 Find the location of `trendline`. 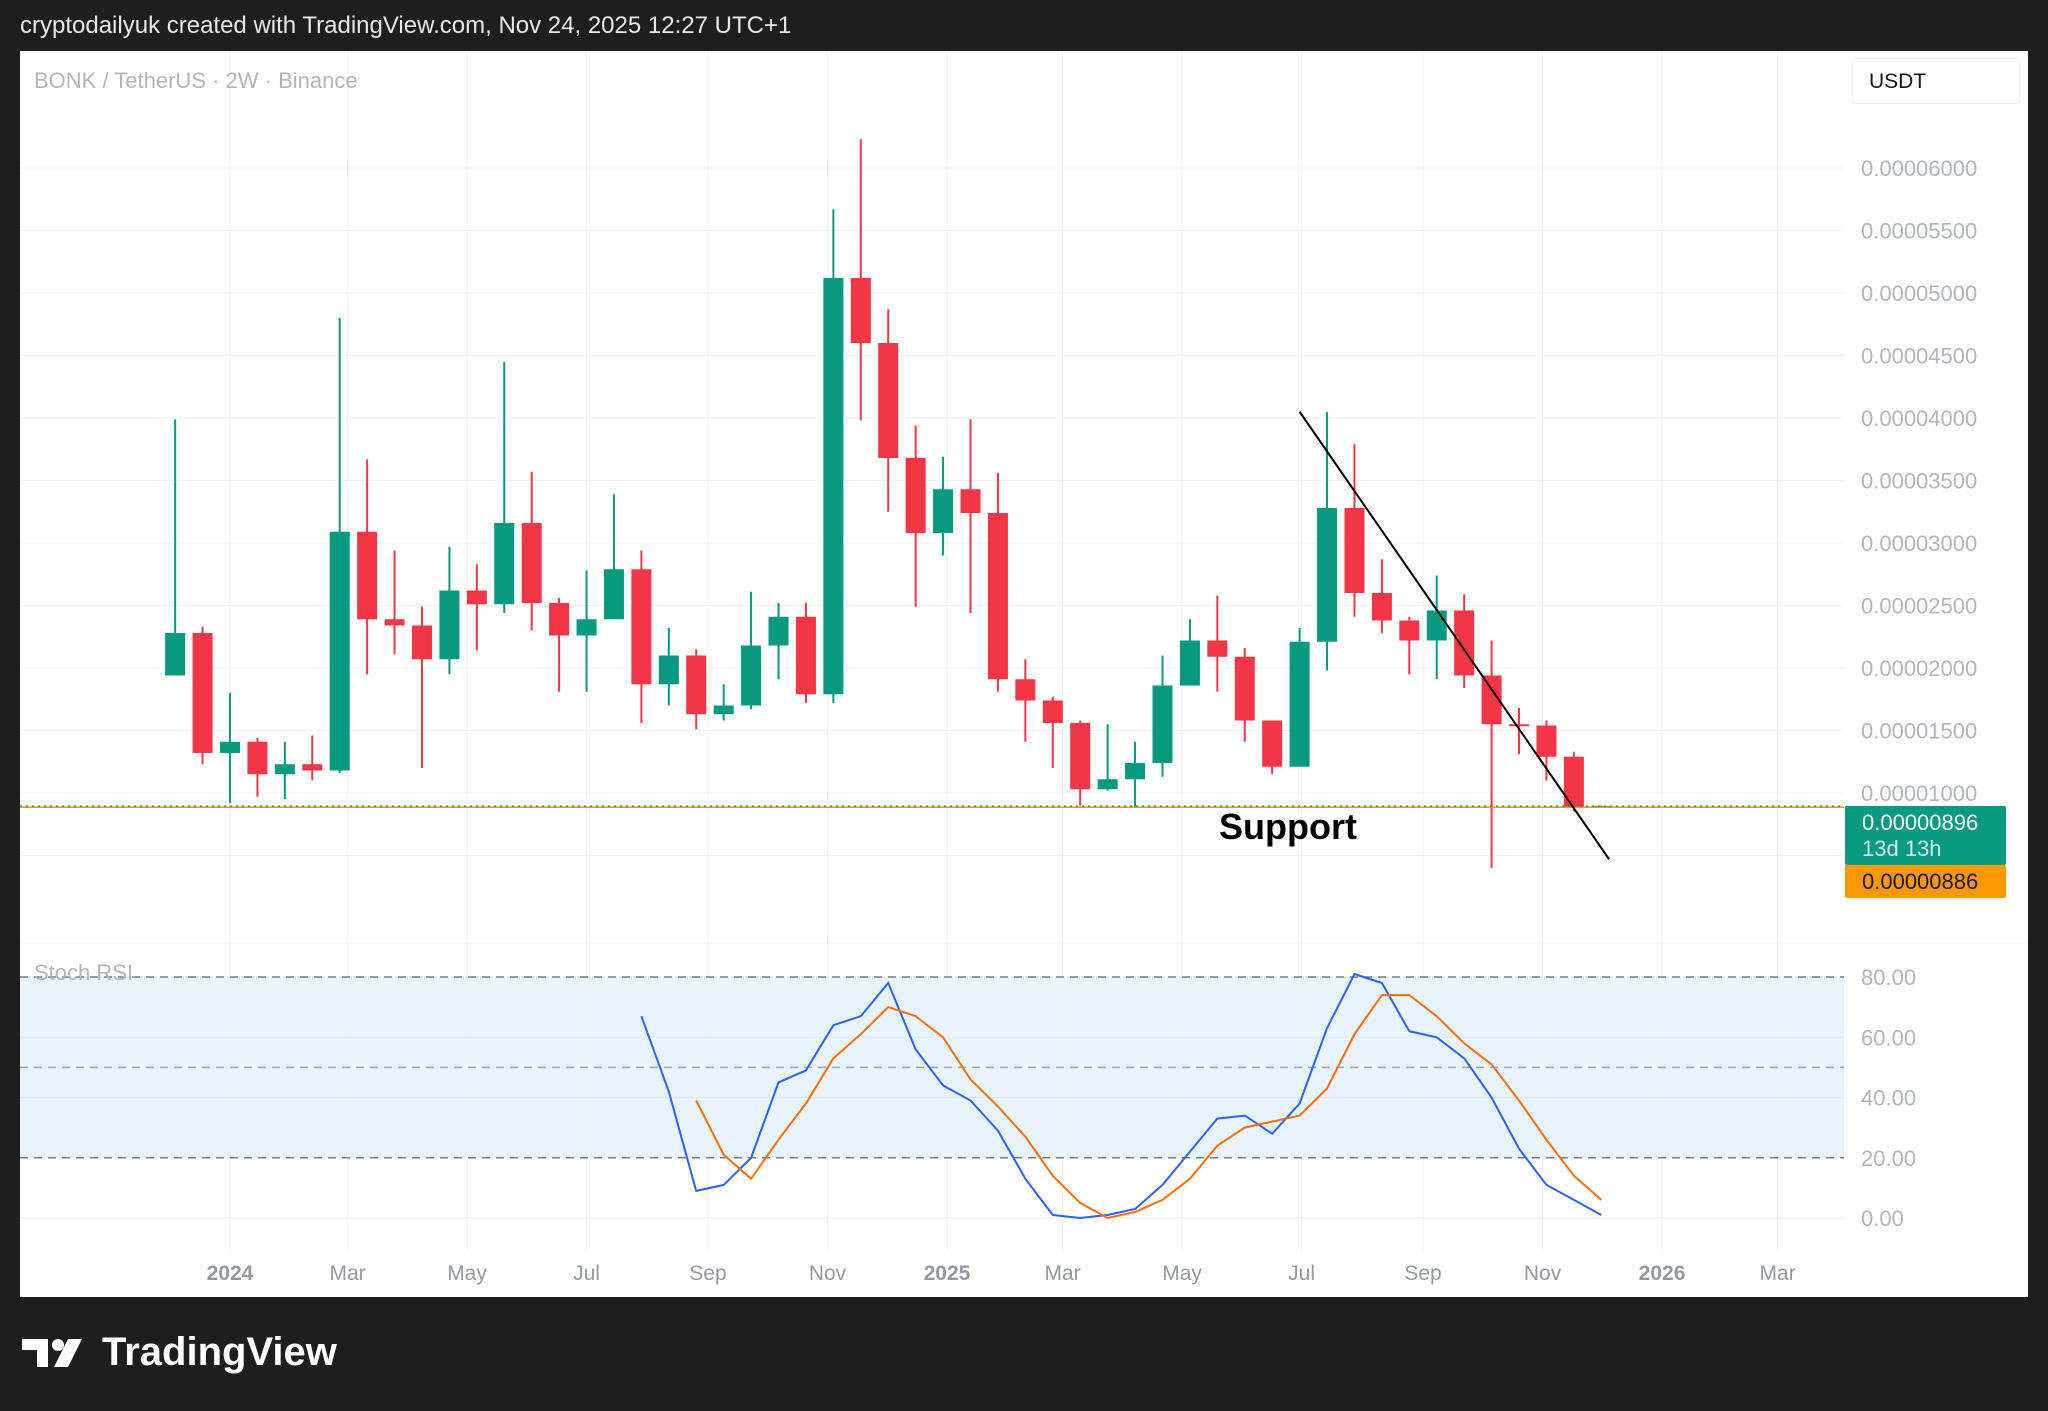

trendline is located at coordinates (1454, 635).